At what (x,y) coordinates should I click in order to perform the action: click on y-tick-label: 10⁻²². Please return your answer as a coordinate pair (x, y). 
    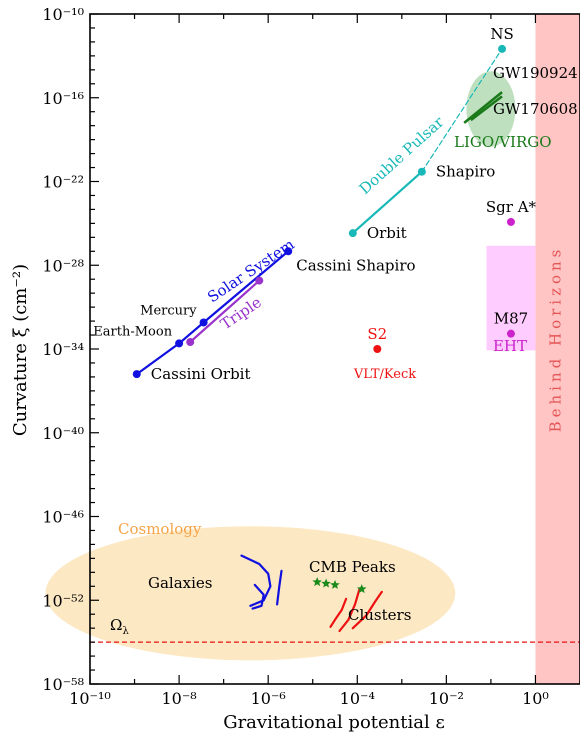
    Looking at the image, I should click on (63, 182).